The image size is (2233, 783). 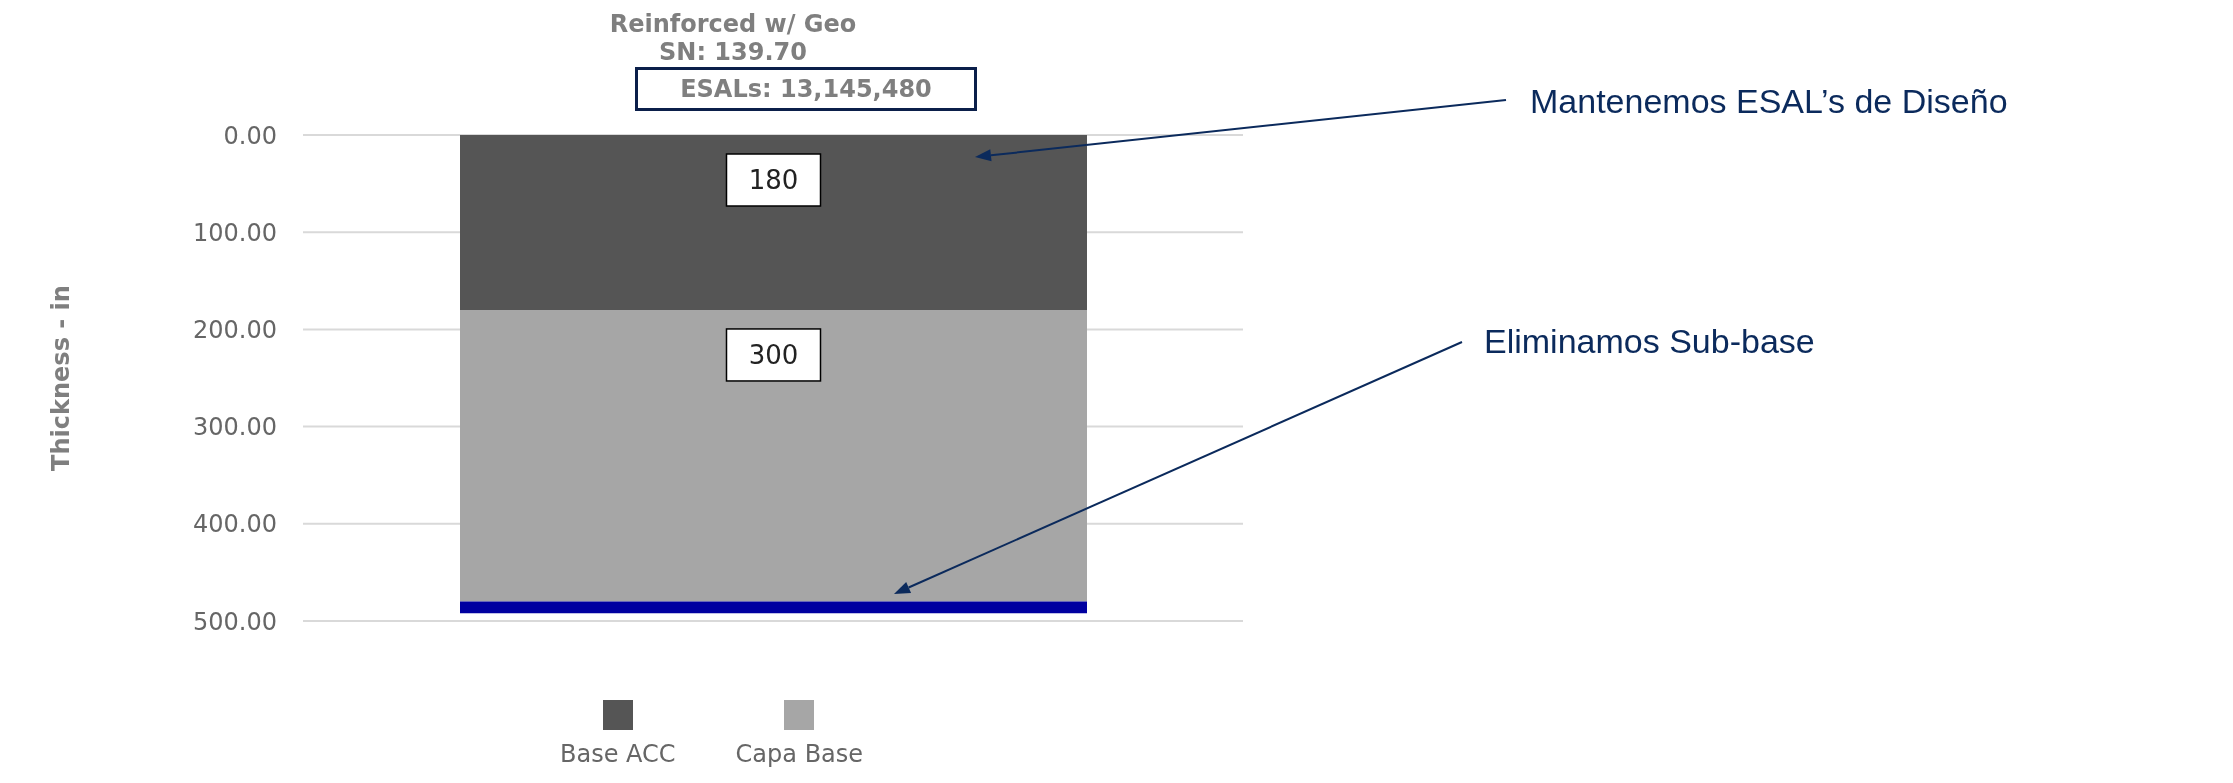 I want to click on y-tick-label: 200.00, so click(x=235, y=329).